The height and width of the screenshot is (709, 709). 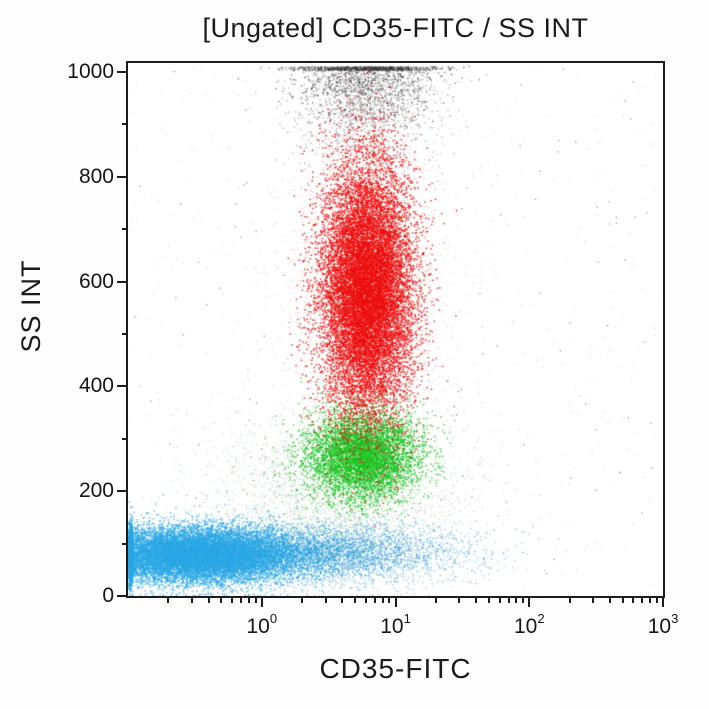 I want to click on x-tick-label: 10², so click(x=529, y=624).